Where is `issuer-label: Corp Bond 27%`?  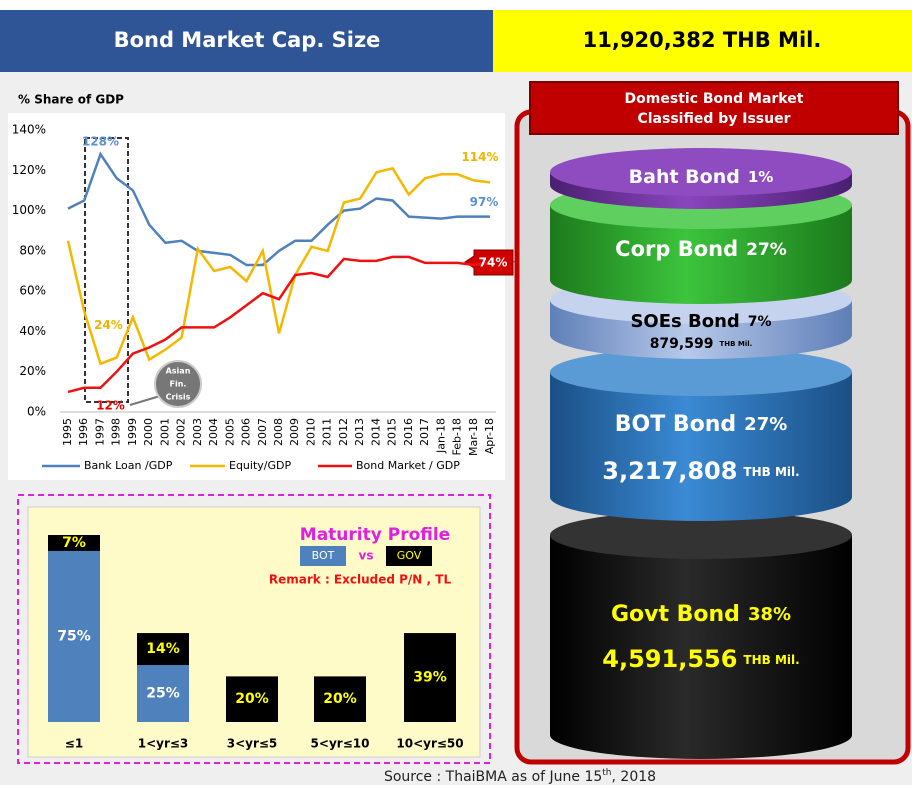
issuer-label: Corp Bond 27% is located at coordinates (701, 249).